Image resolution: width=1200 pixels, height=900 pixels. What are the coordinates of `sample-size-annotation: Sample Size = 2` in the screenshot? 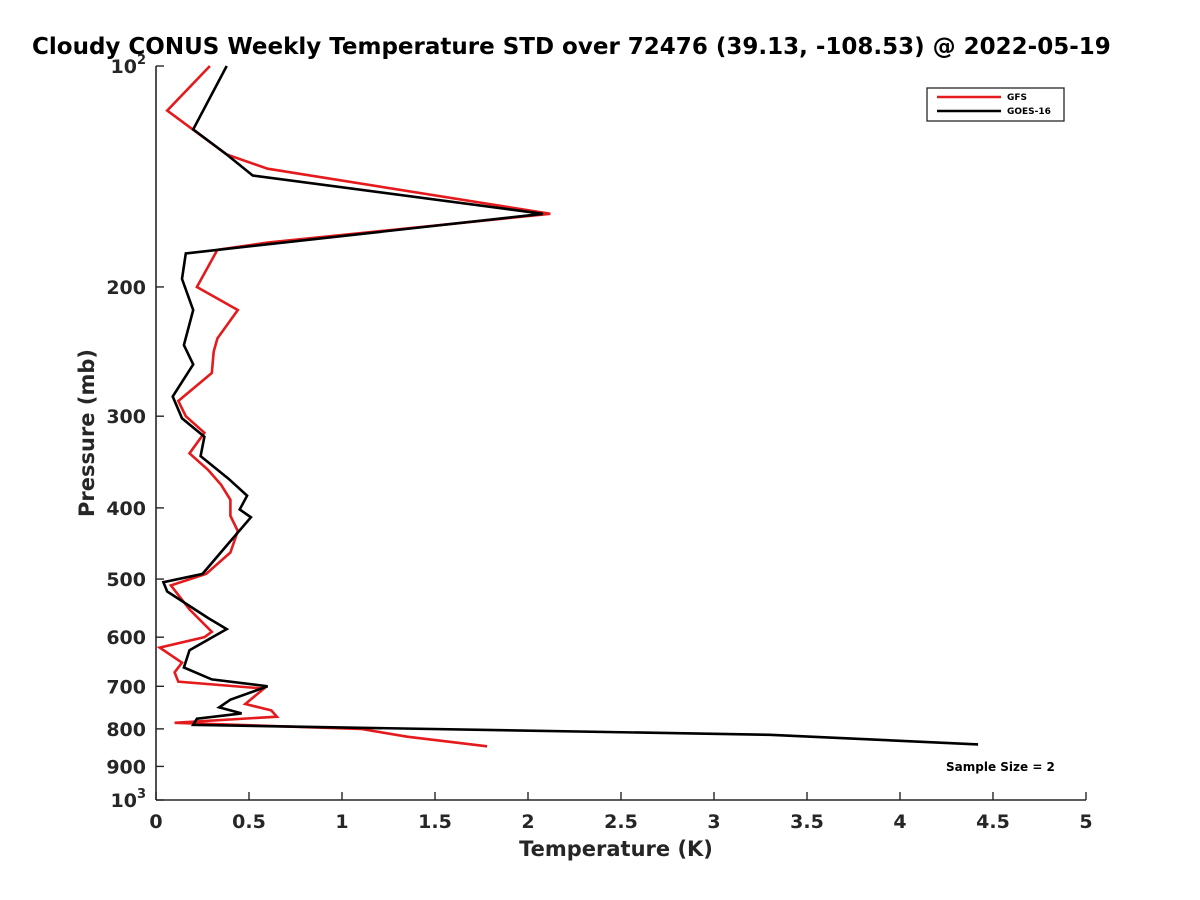 It's located at (1000, 767).